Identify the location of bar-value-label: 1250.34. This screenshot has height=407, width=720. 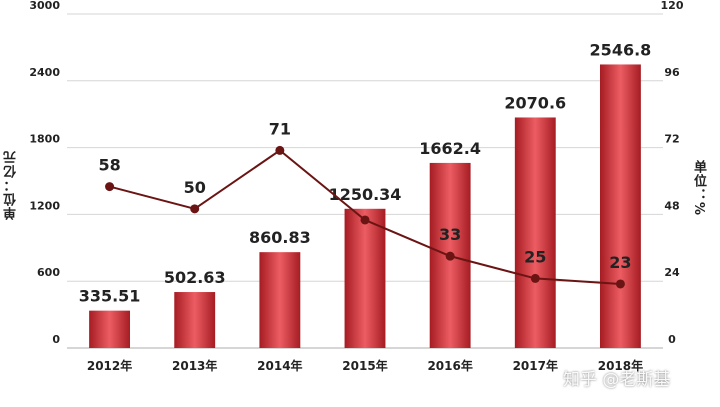
(365, 194).